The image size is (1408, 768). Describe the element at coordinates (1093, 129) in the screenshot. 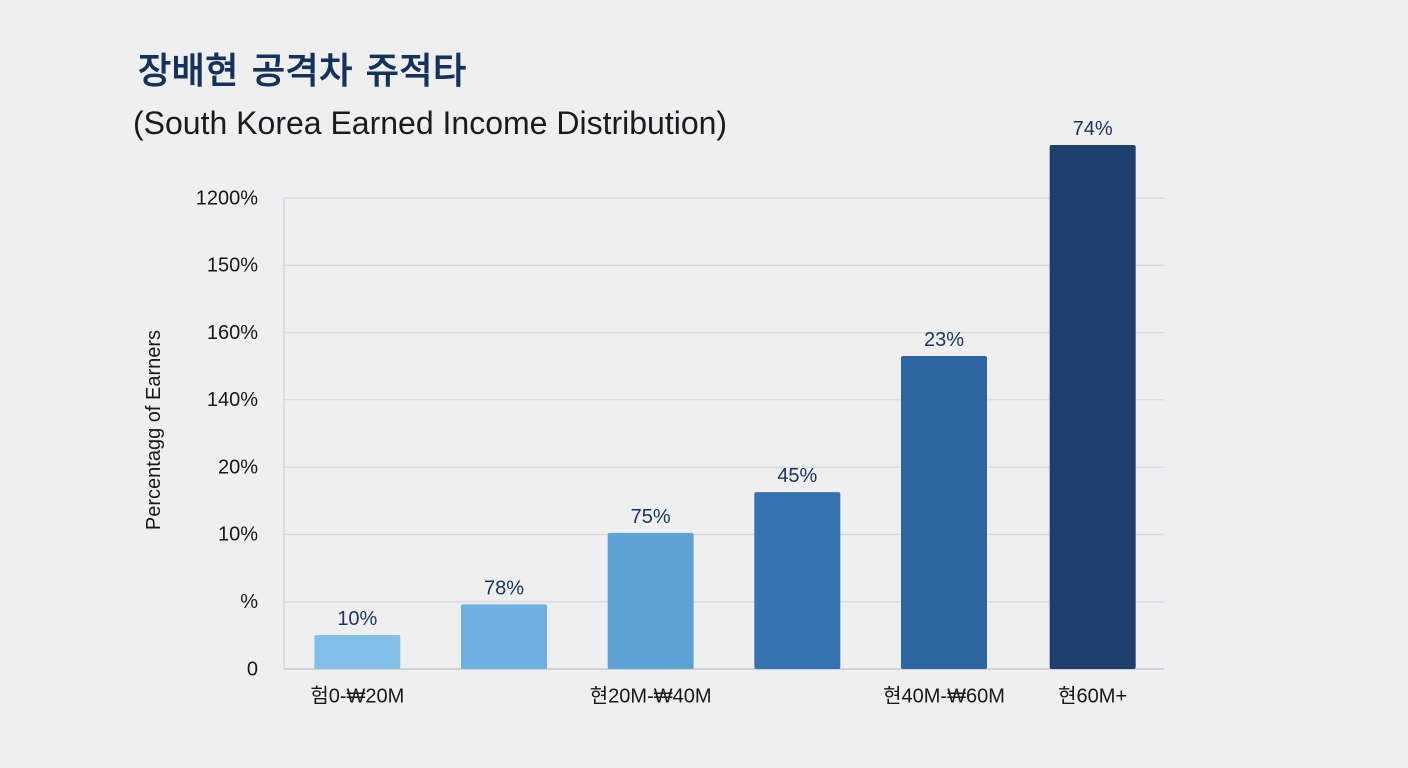

I see `bar-value-label: 74%` at that location.